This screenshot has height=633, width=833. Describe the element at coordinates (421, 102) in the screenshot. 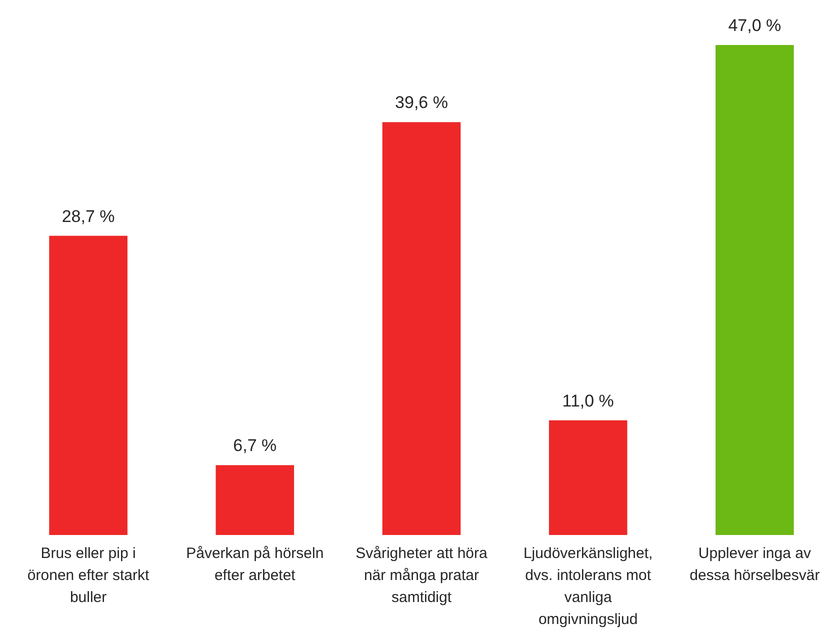

I see `data-label: 39,6 %` at that location.